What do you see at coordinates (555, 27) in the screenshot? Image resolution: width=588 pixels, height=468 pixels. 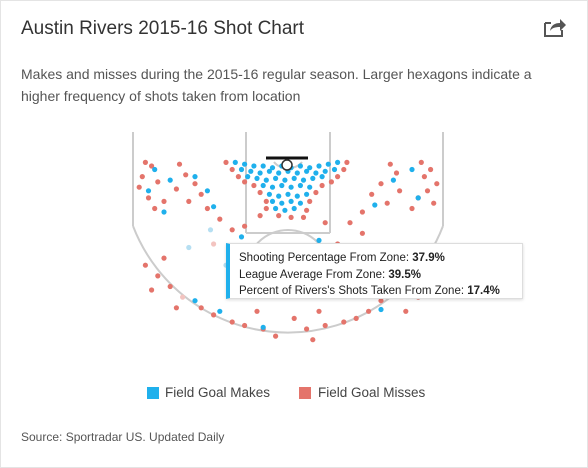 I see `share-arrow-icon` at bounding box center [555, 27].